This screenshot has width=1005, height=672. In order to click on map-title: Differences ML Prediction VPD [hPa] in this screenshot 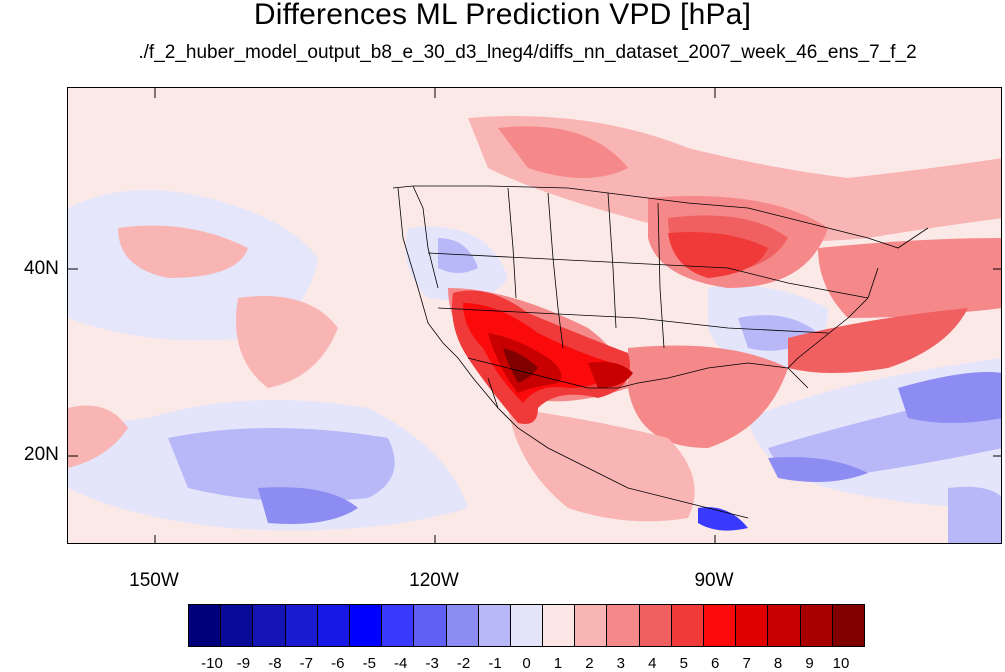, I will do `click(502, 15)`.